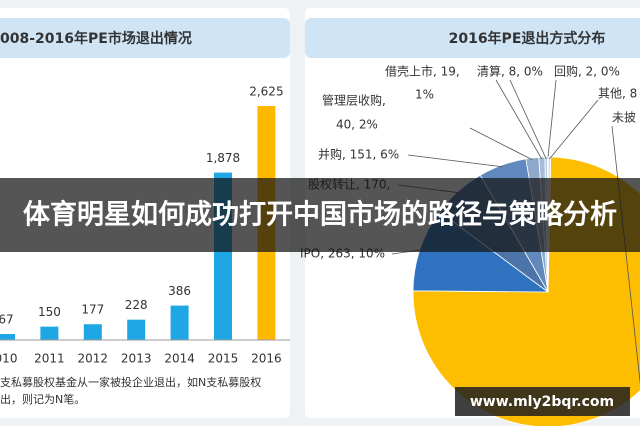 The image size is (640, 426). What do you see at coordinates (266, 359) in the screenshot?
I see `x-tick-label: 2016` at bounding box center [266, 359].